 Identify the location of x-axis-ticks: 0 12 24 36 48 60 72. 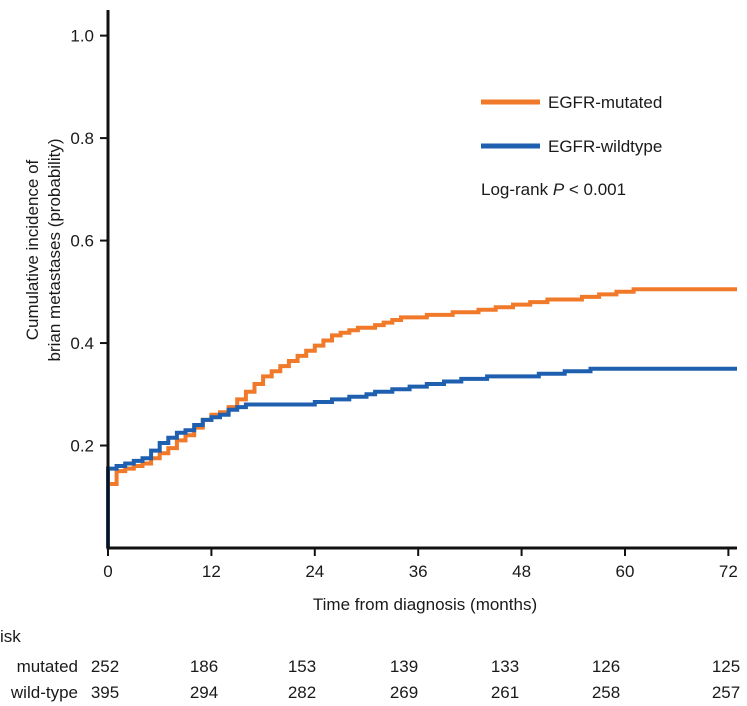
(420, 564).